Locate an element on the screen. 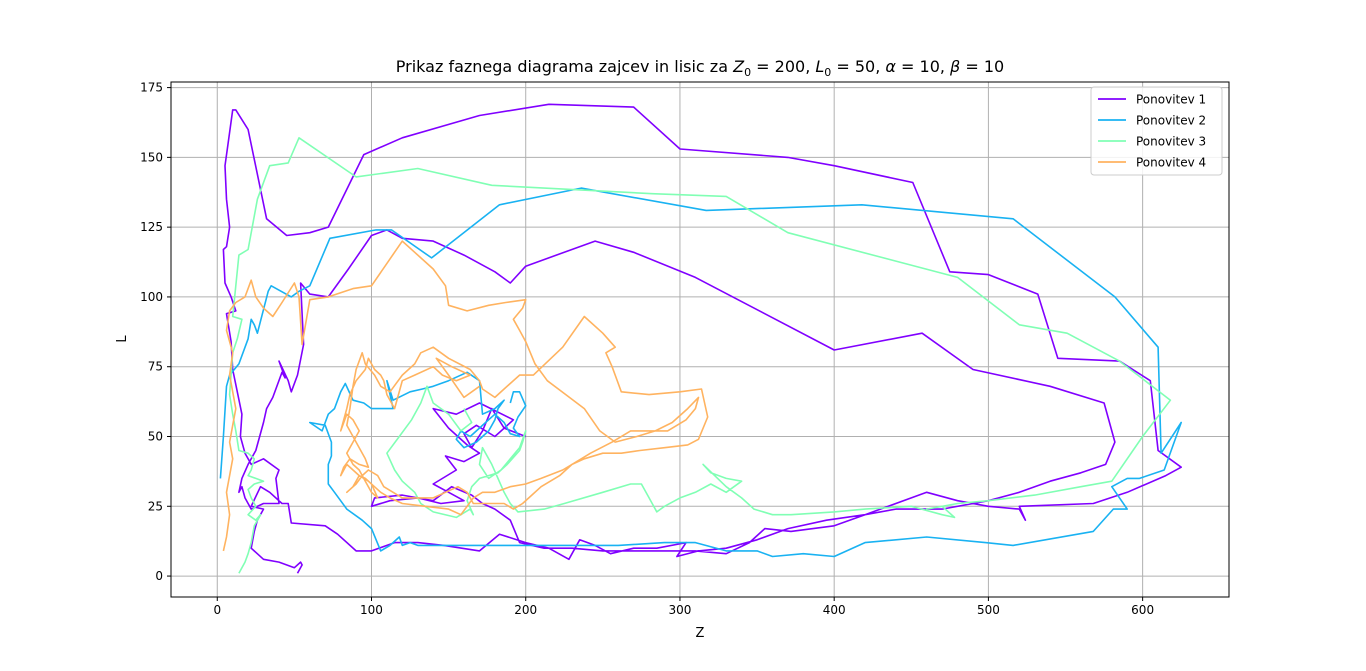  y-tick-label: 125 is located at coordinates (151, 227).